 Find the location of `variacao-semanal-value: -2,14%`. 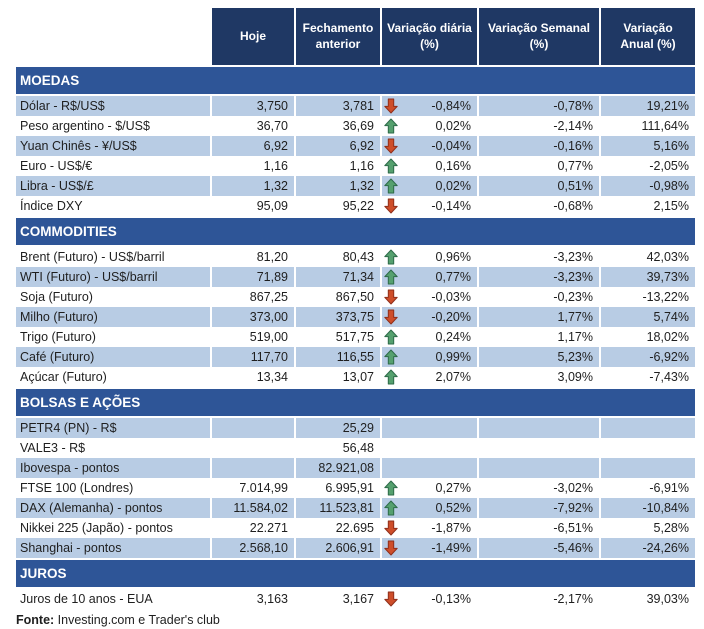

variacao-semanal-value: -2,14% is located at coordinates (539, 126).